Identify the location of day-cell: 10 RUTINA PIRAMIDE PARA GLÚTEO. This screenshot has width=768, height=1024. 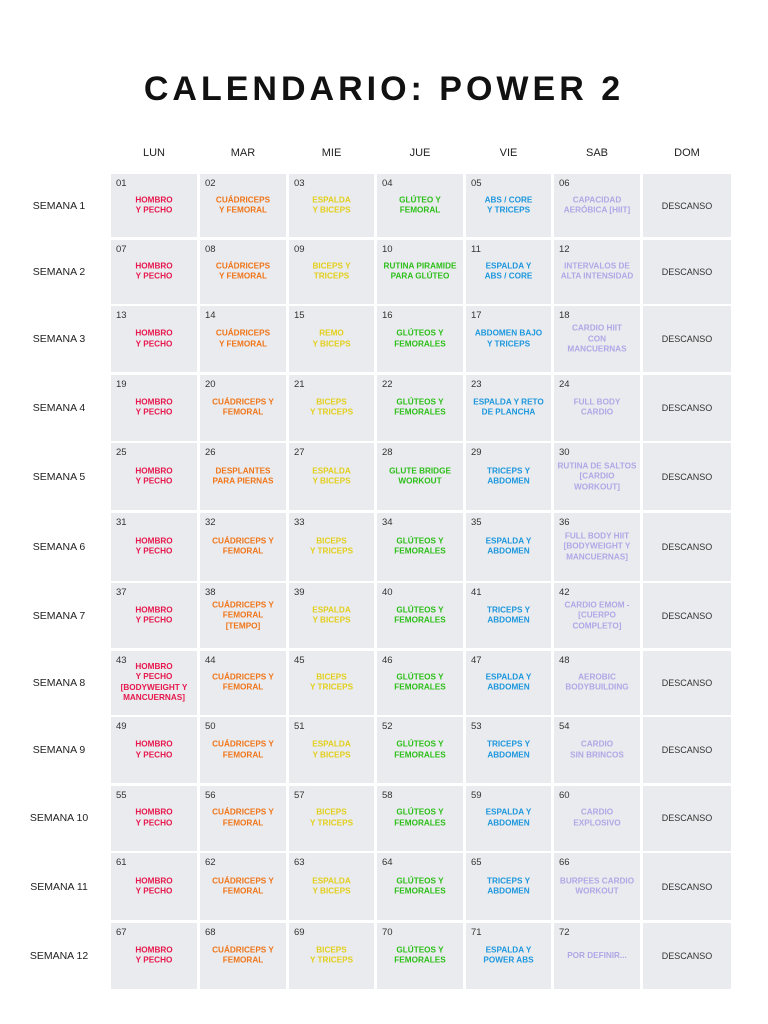
(420, 271).